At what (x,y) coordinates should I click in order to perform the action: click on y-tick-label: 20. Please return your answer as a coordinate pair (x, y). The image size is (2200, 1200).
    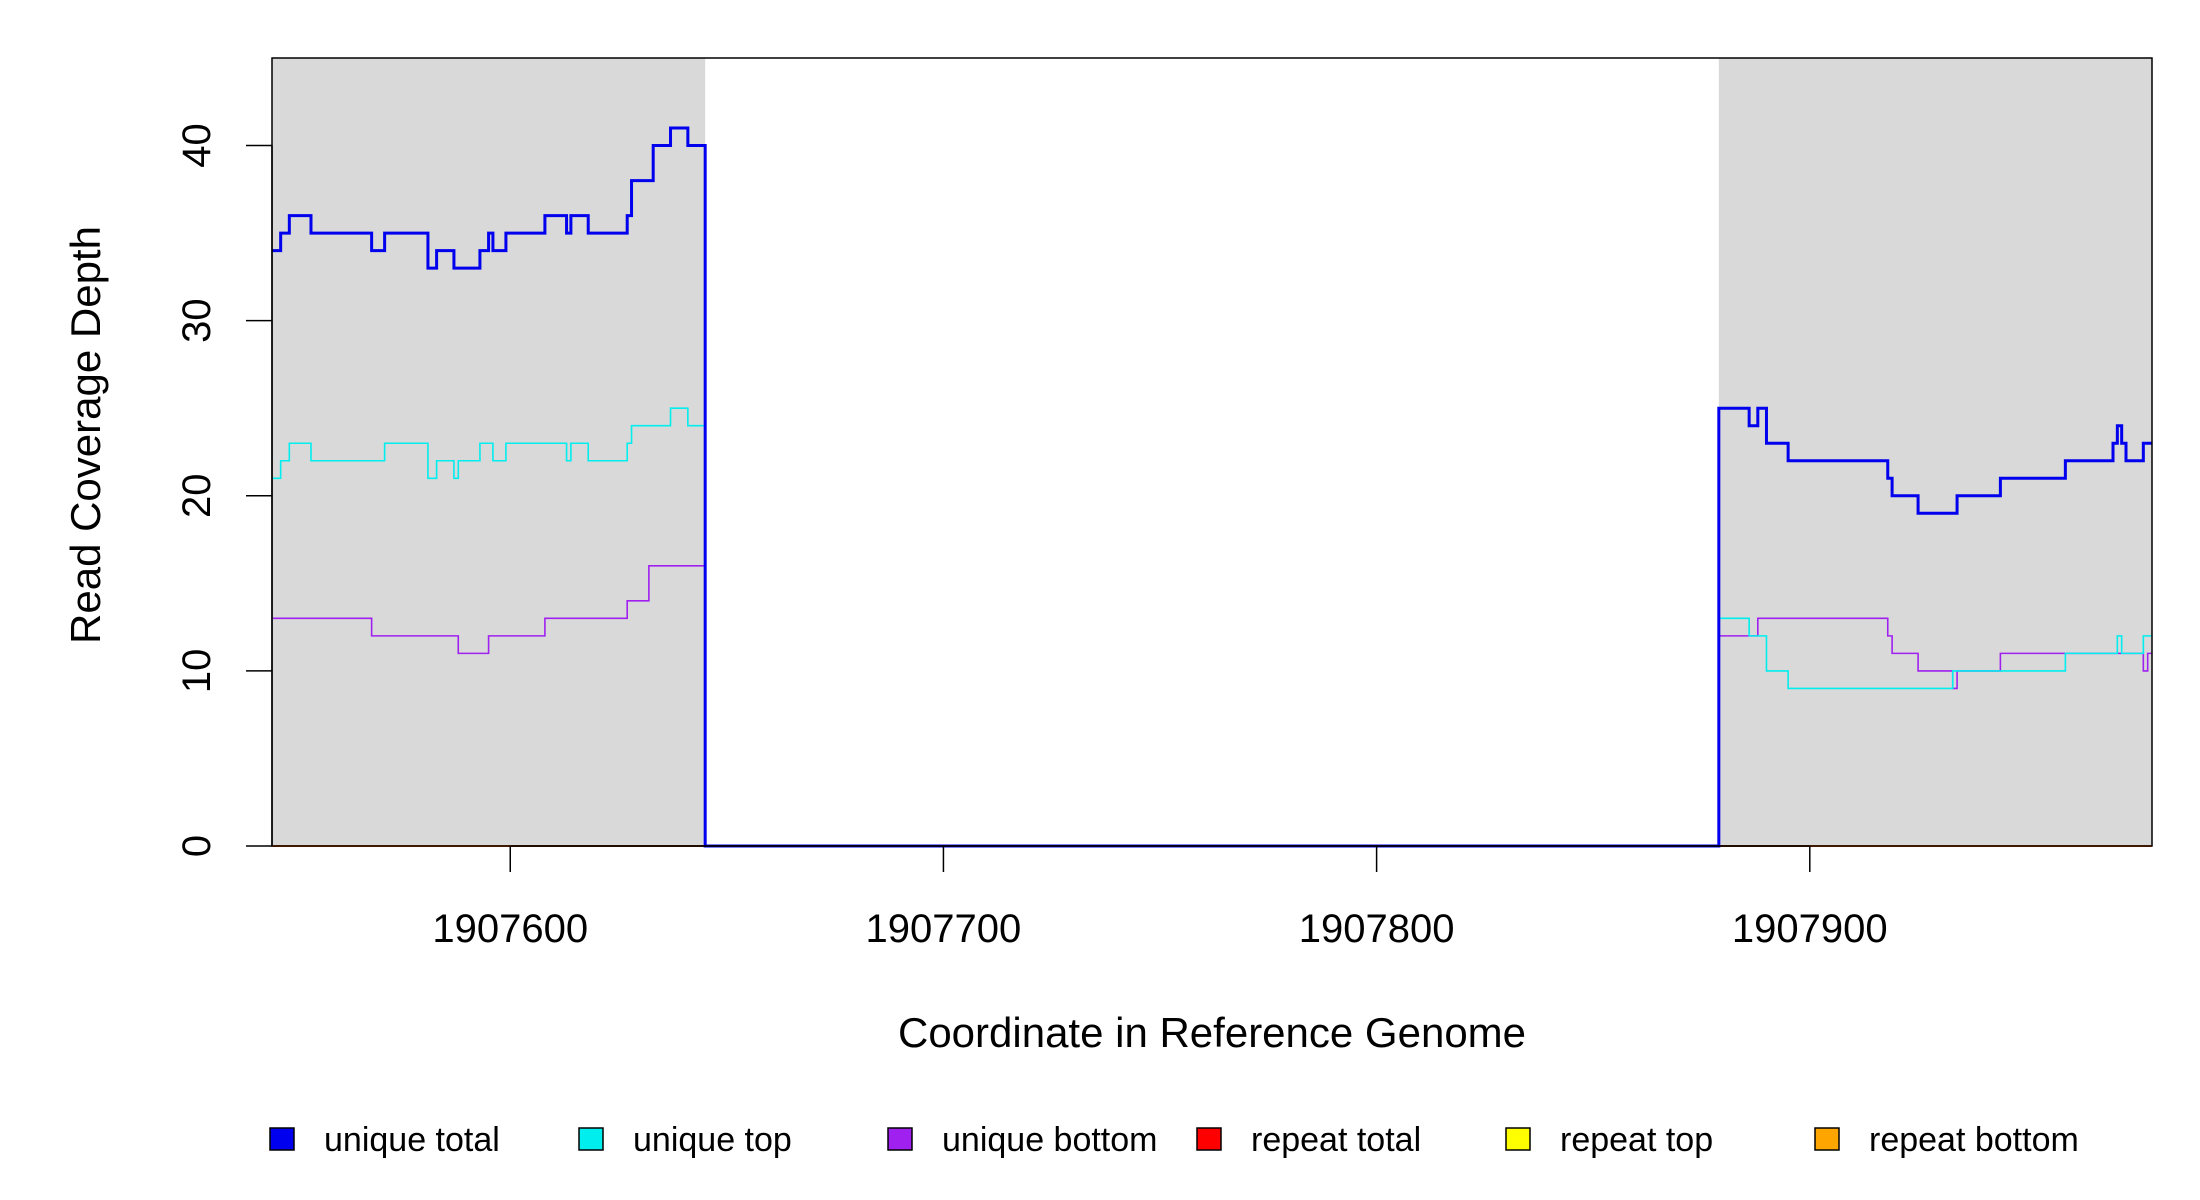
    Looking at the image, I should click on (197, 496).